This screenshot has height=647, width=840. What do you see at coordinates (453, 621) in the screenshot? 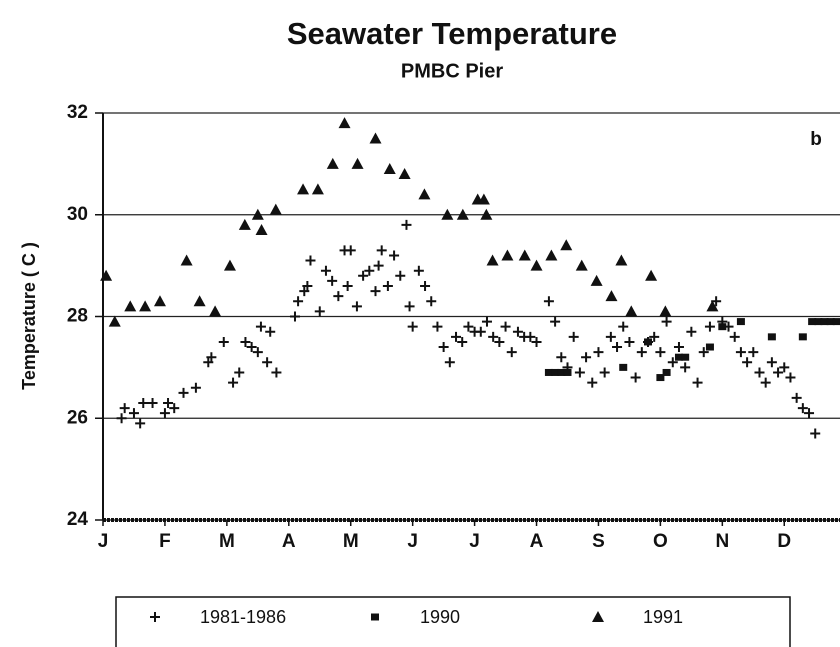
I see `legend-box` at bounding box center [453, 621].